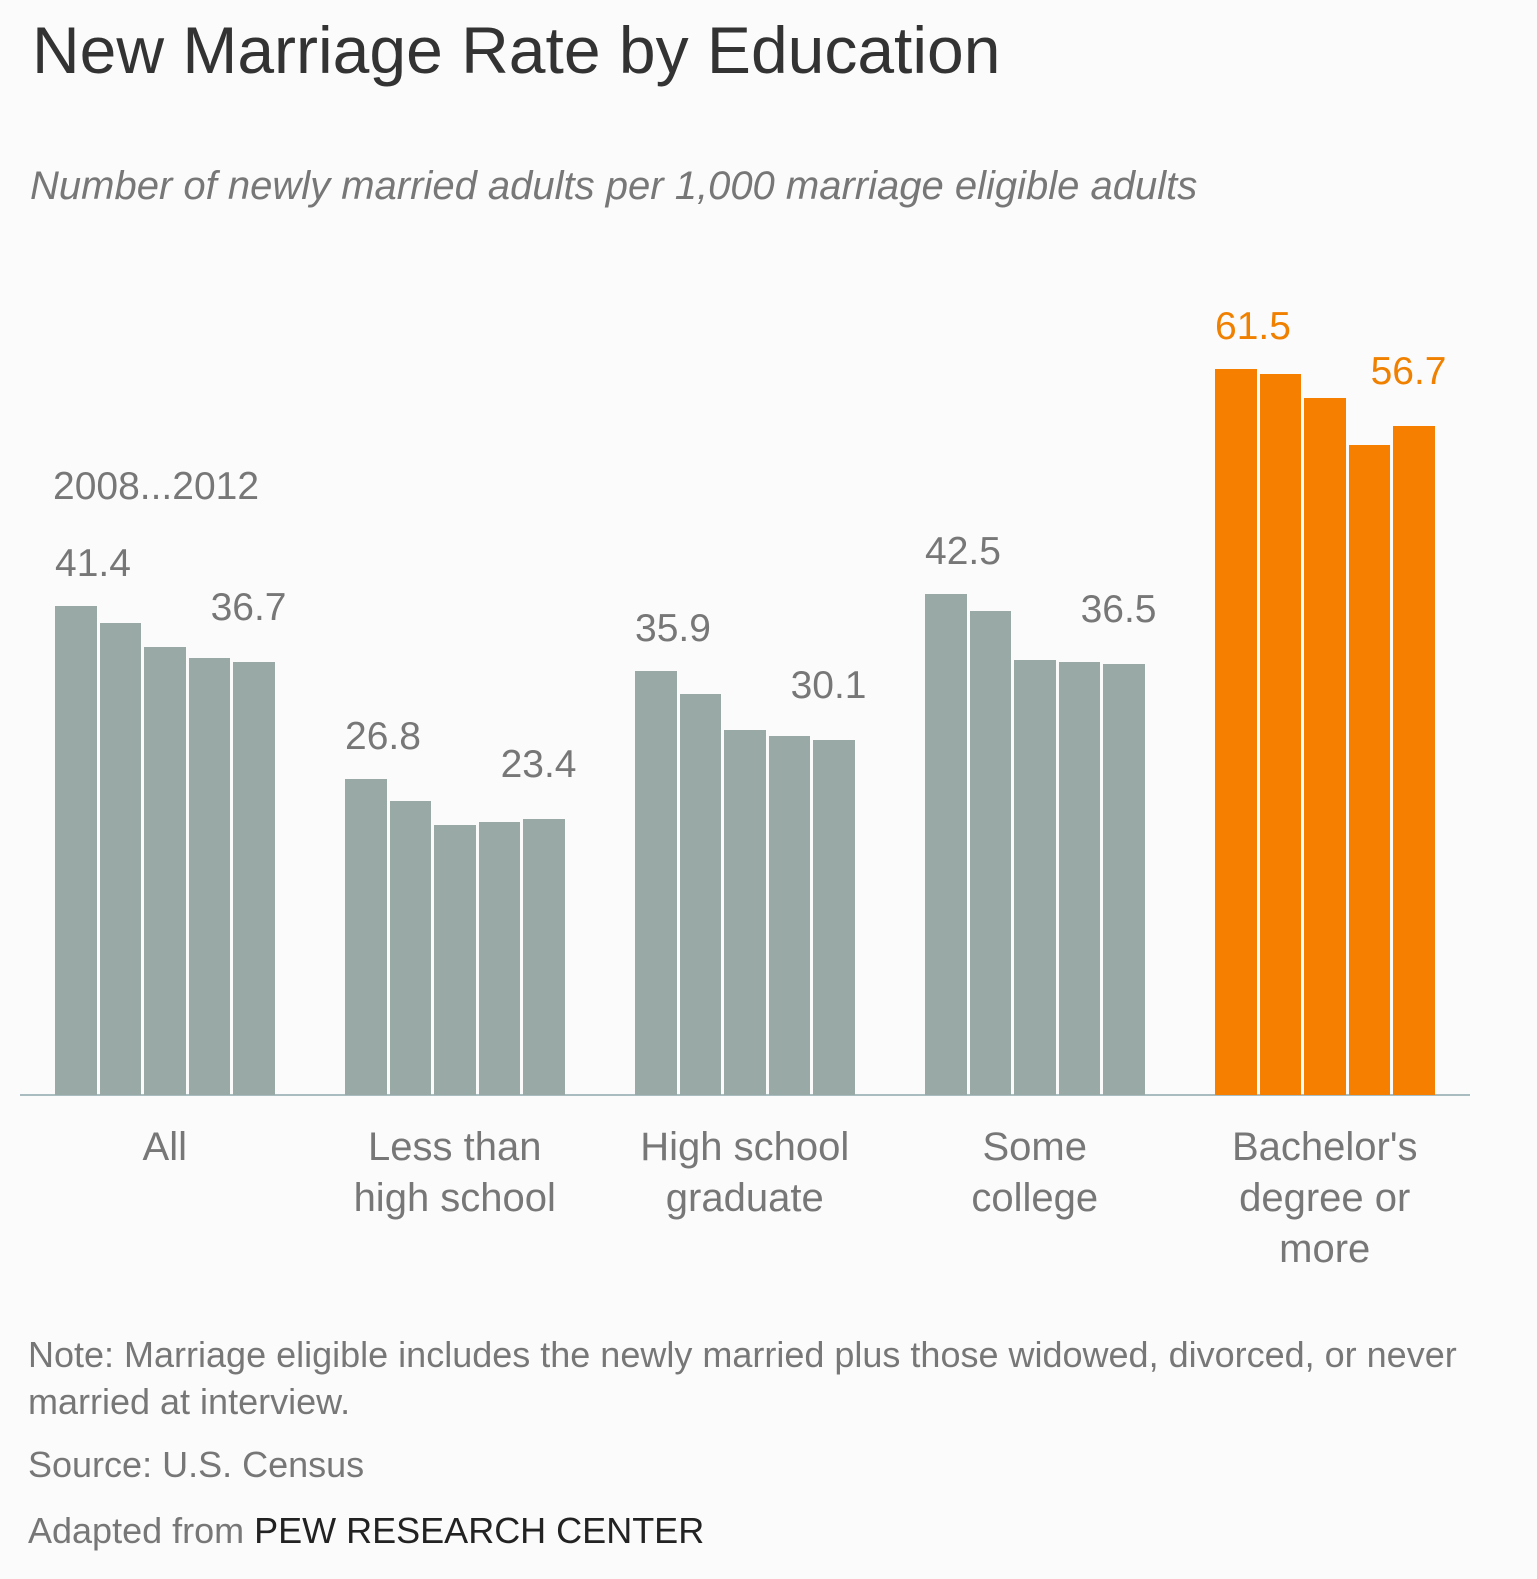 The image size is (1537, 1579). Describe the element at coordinates (248, 607) in the screenshot. I see `value-label: 36.7` at that location.